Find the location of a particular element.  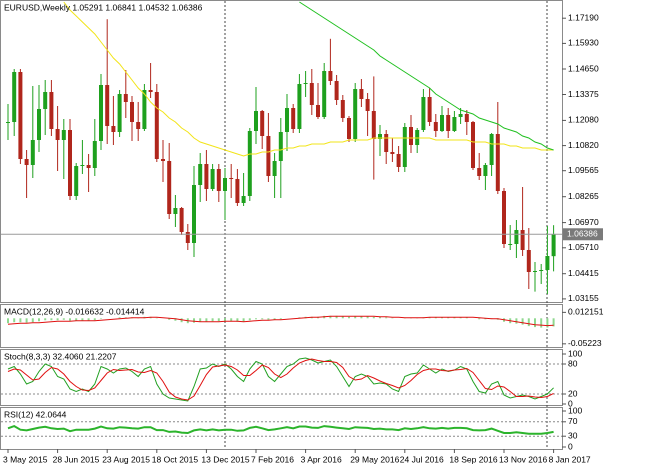

x-tick-label: 29 May 2016 is located at coordinates (374, 459).